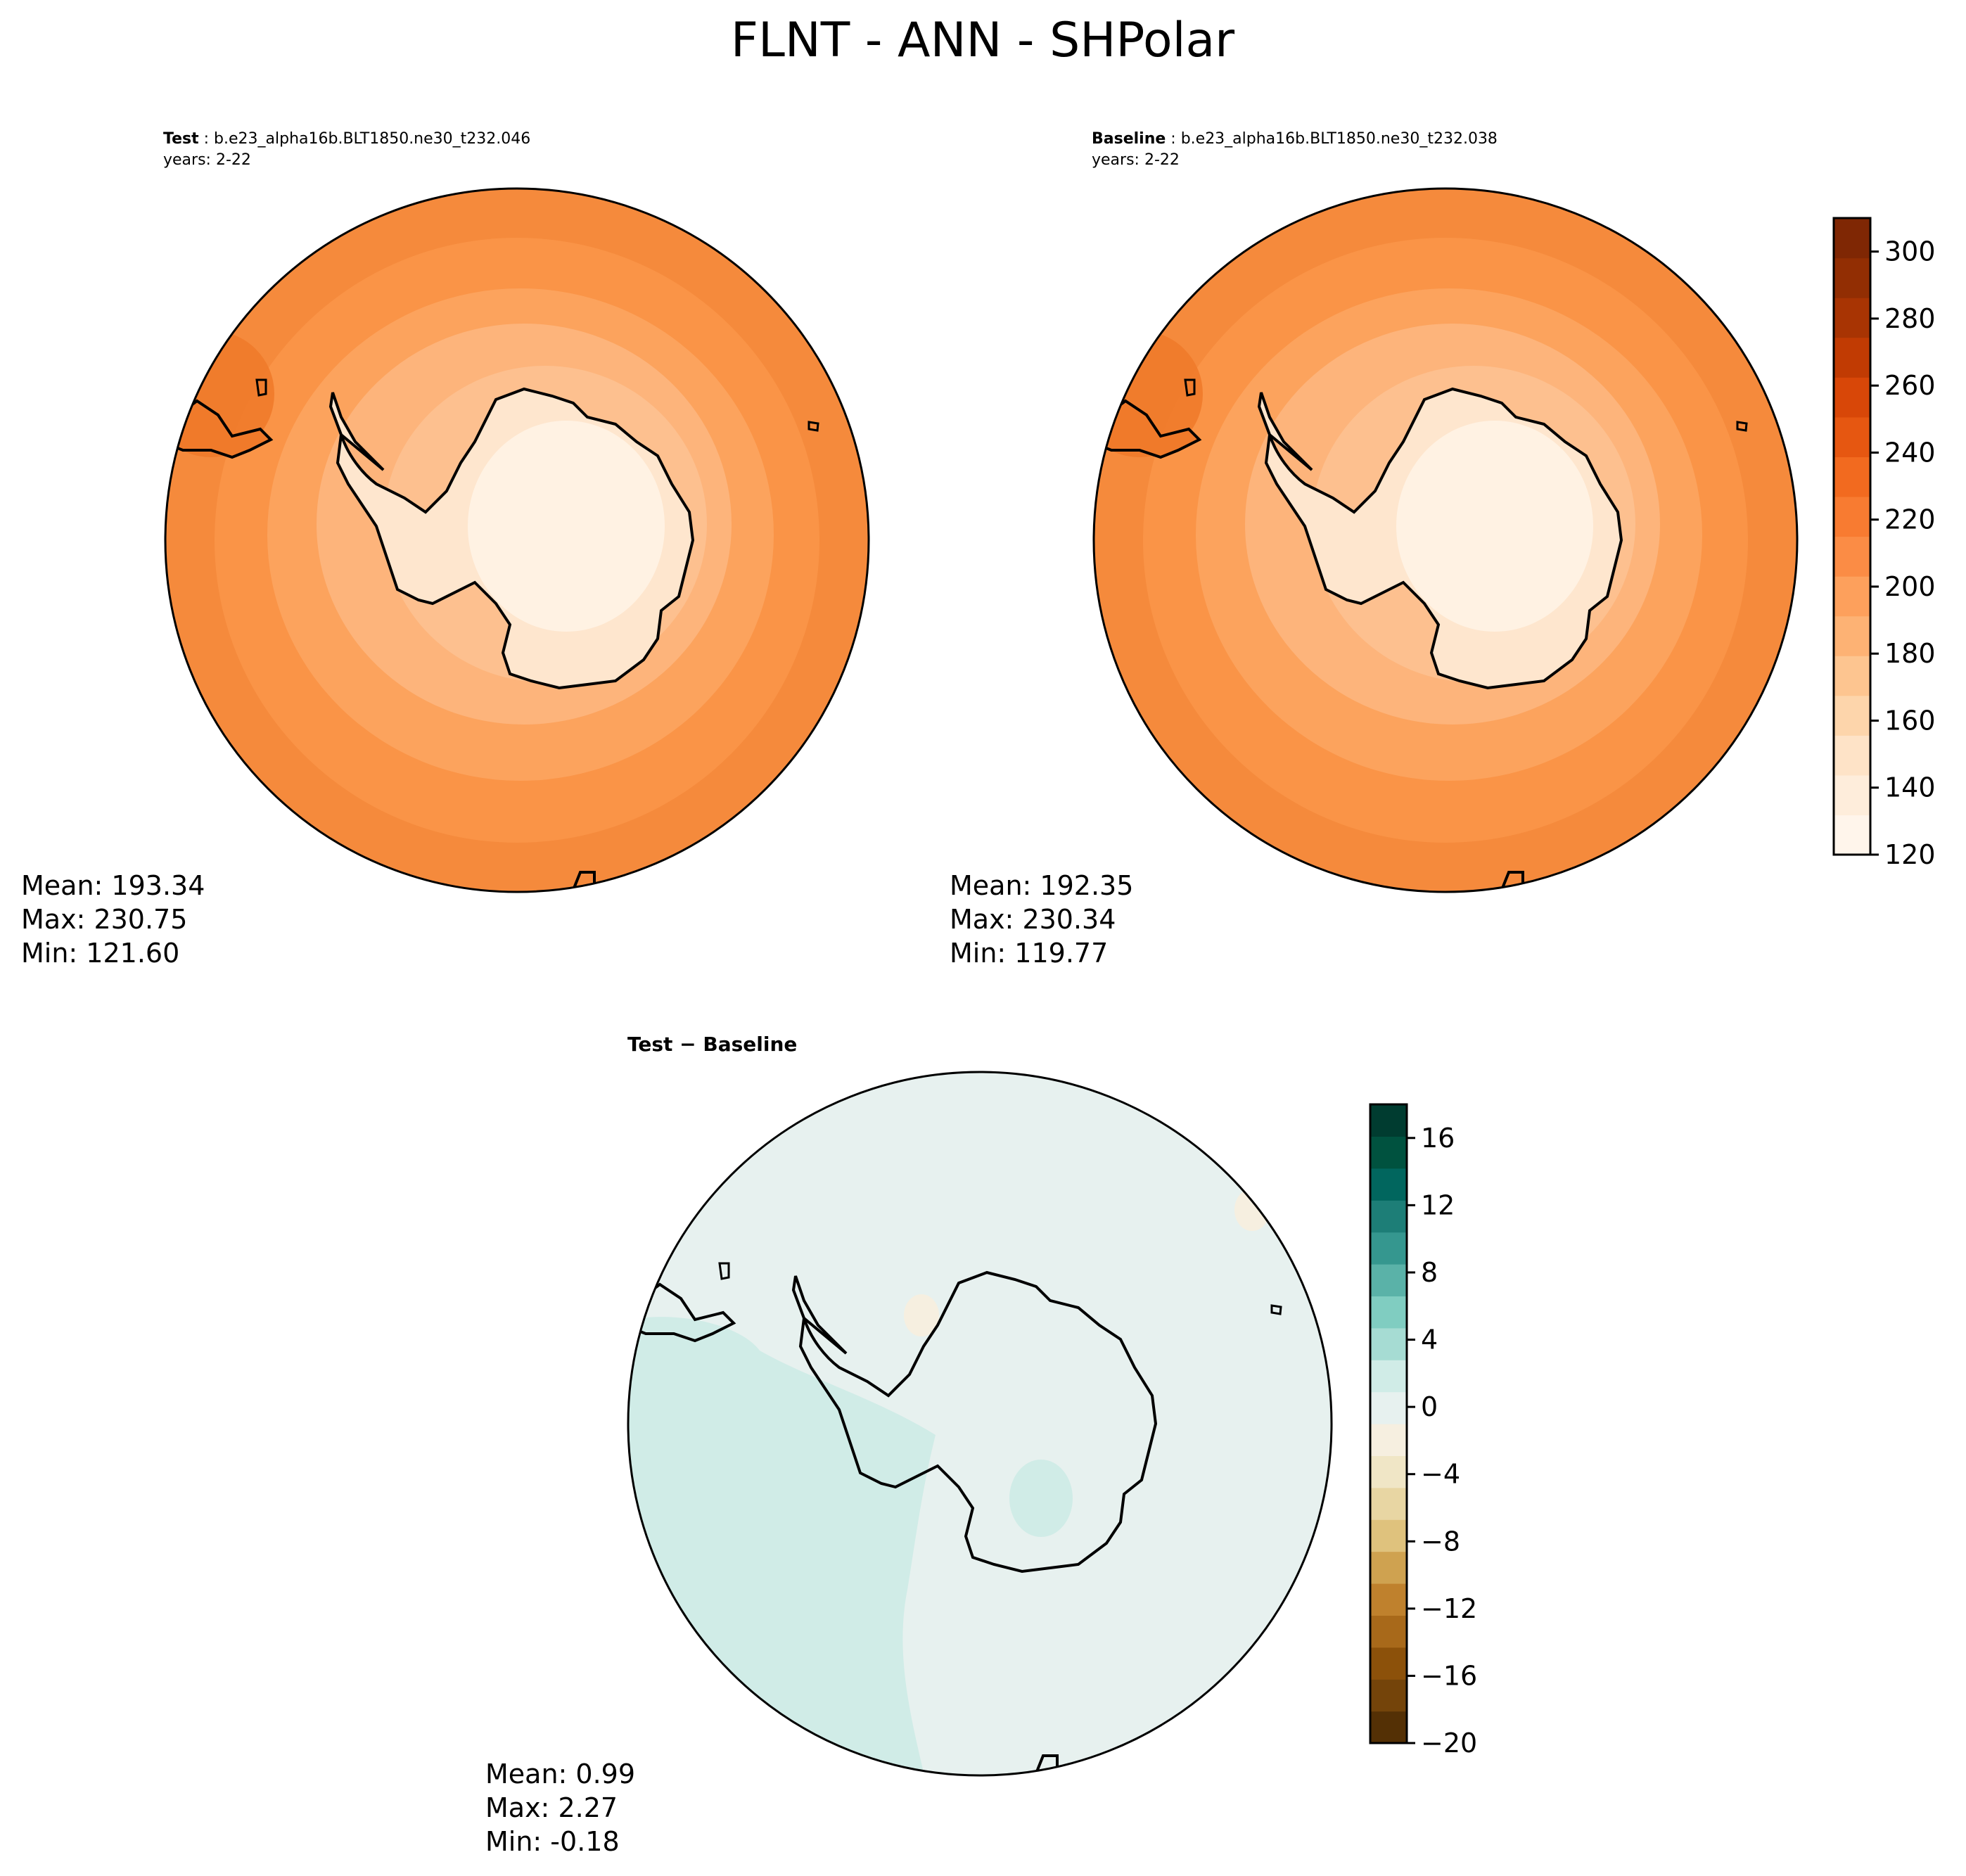 This screenshot has height=1876, width=1966. I want to click on map-baseline-new-zealand, so click(1512, 881).